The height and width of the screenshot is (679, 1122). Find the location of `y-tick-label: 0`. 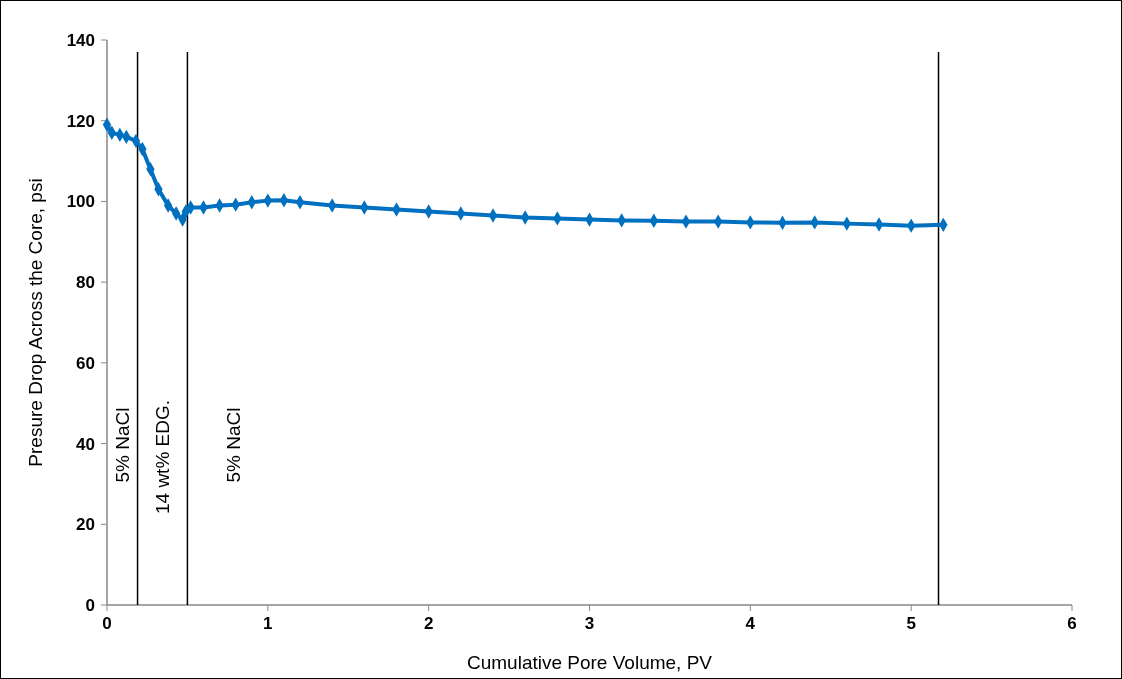

y-tick-label: 0 is located at coordinates (90, 605).